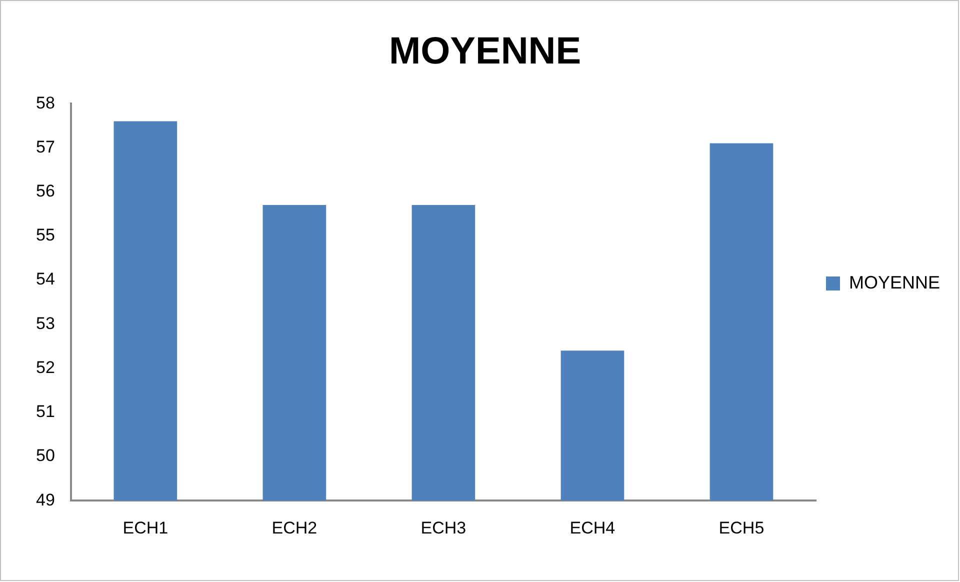  I want to click on legend-label: MOYENNE, so click(894, 282).